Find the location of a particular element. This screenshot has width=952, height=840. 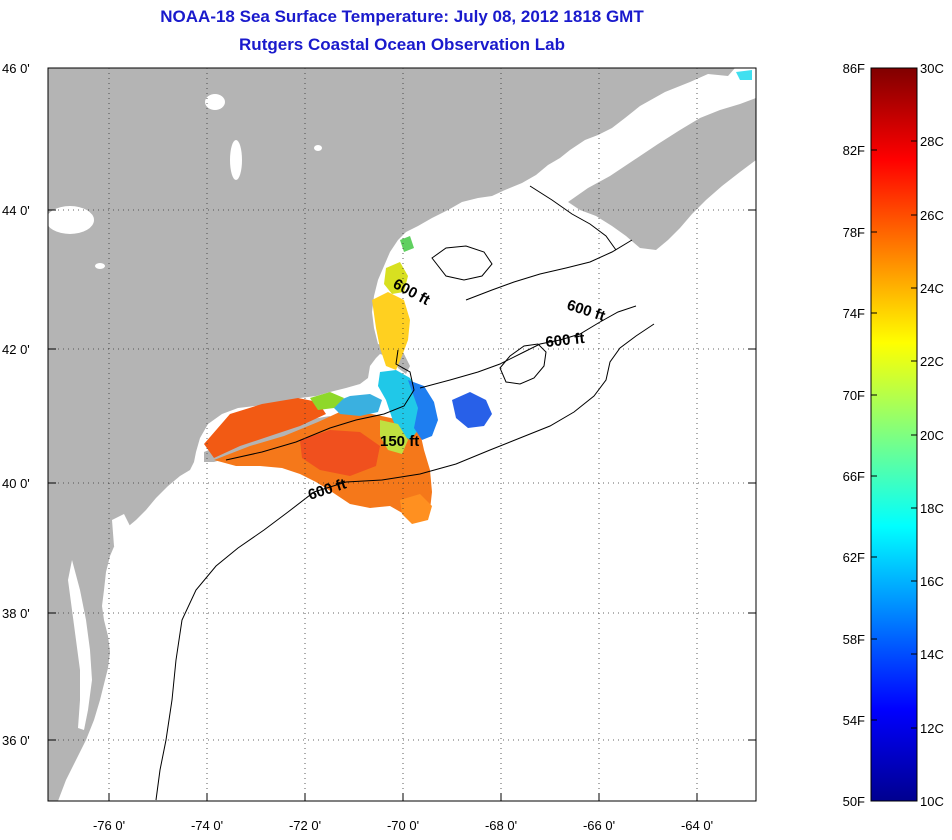

lon-label: -74 0' is located at coordinates (207, 825).